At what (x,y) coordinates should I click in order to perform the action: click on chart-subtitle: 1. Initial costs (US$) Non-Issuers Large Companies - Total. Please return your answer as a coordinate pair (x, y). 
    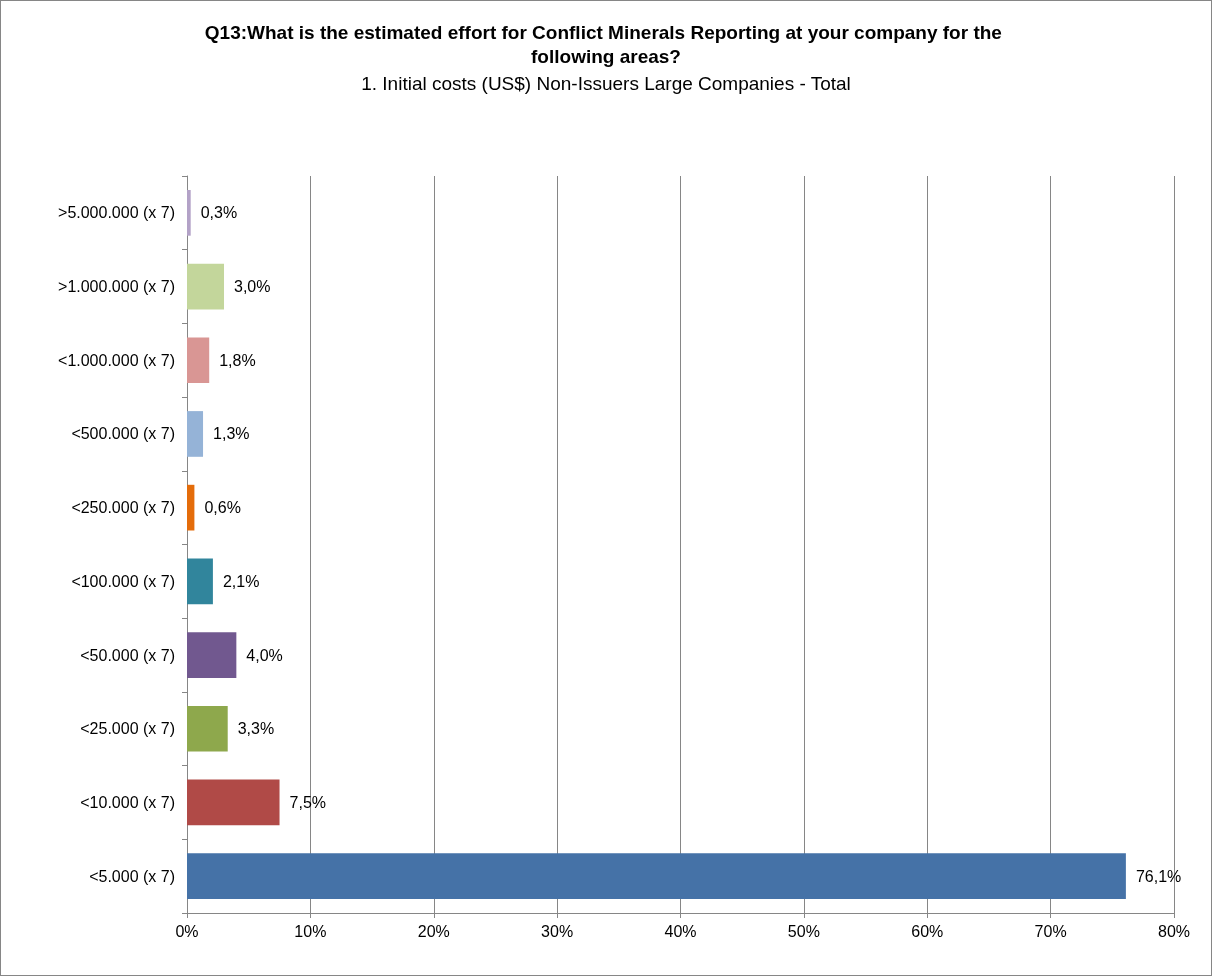
    Looking at the image, I should click on (606, 83).